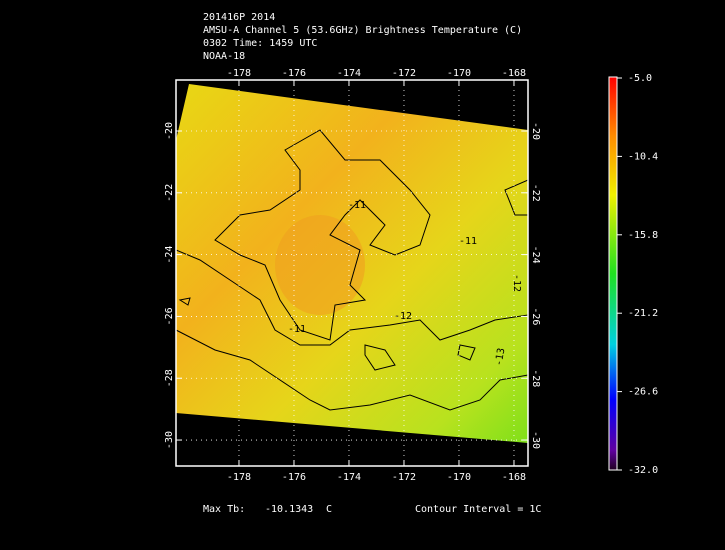  What do you see at coordinates (643, 392) in the screenshot?
I see `colorbar-label: -26.6` at bounding box center [643, 392].